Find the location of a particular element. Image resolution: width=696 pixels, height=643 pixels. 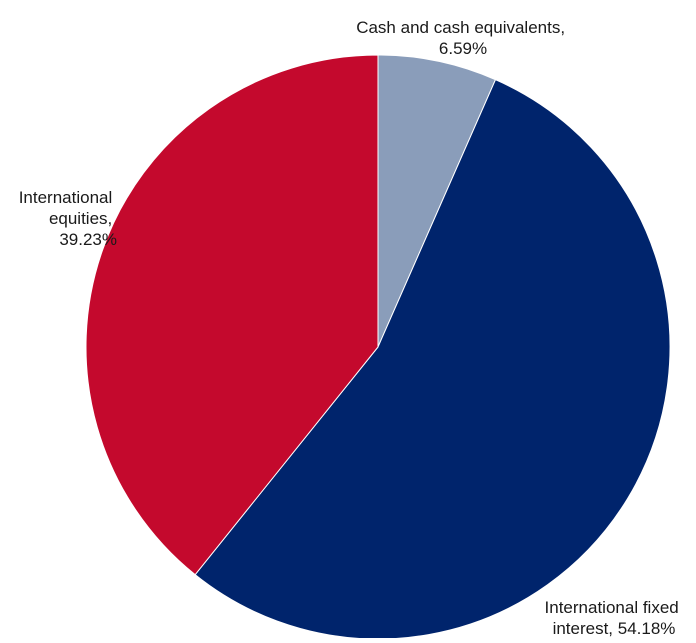

pie-slice-cash is located at coordinates (437, 201).